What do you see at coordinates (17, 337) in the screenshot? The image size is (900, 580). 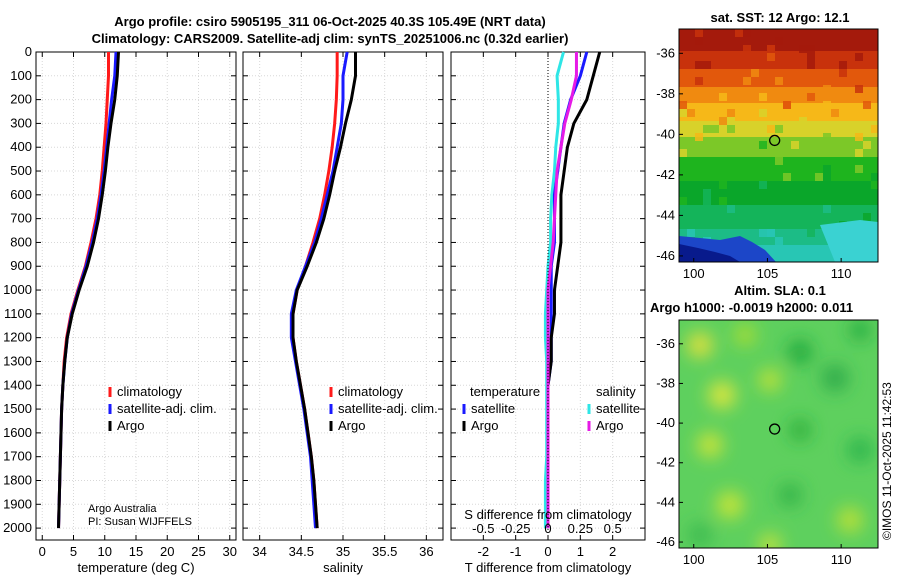 I see `y-tick-label: 1200` at bounding box center [17, 337].